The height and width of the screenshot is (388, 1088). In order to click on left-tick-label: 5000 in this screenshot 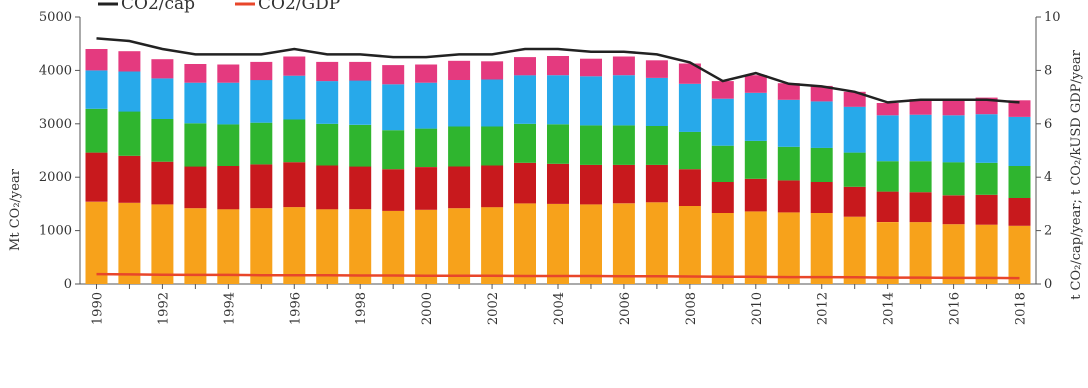, I will do `click(55, 17)`.